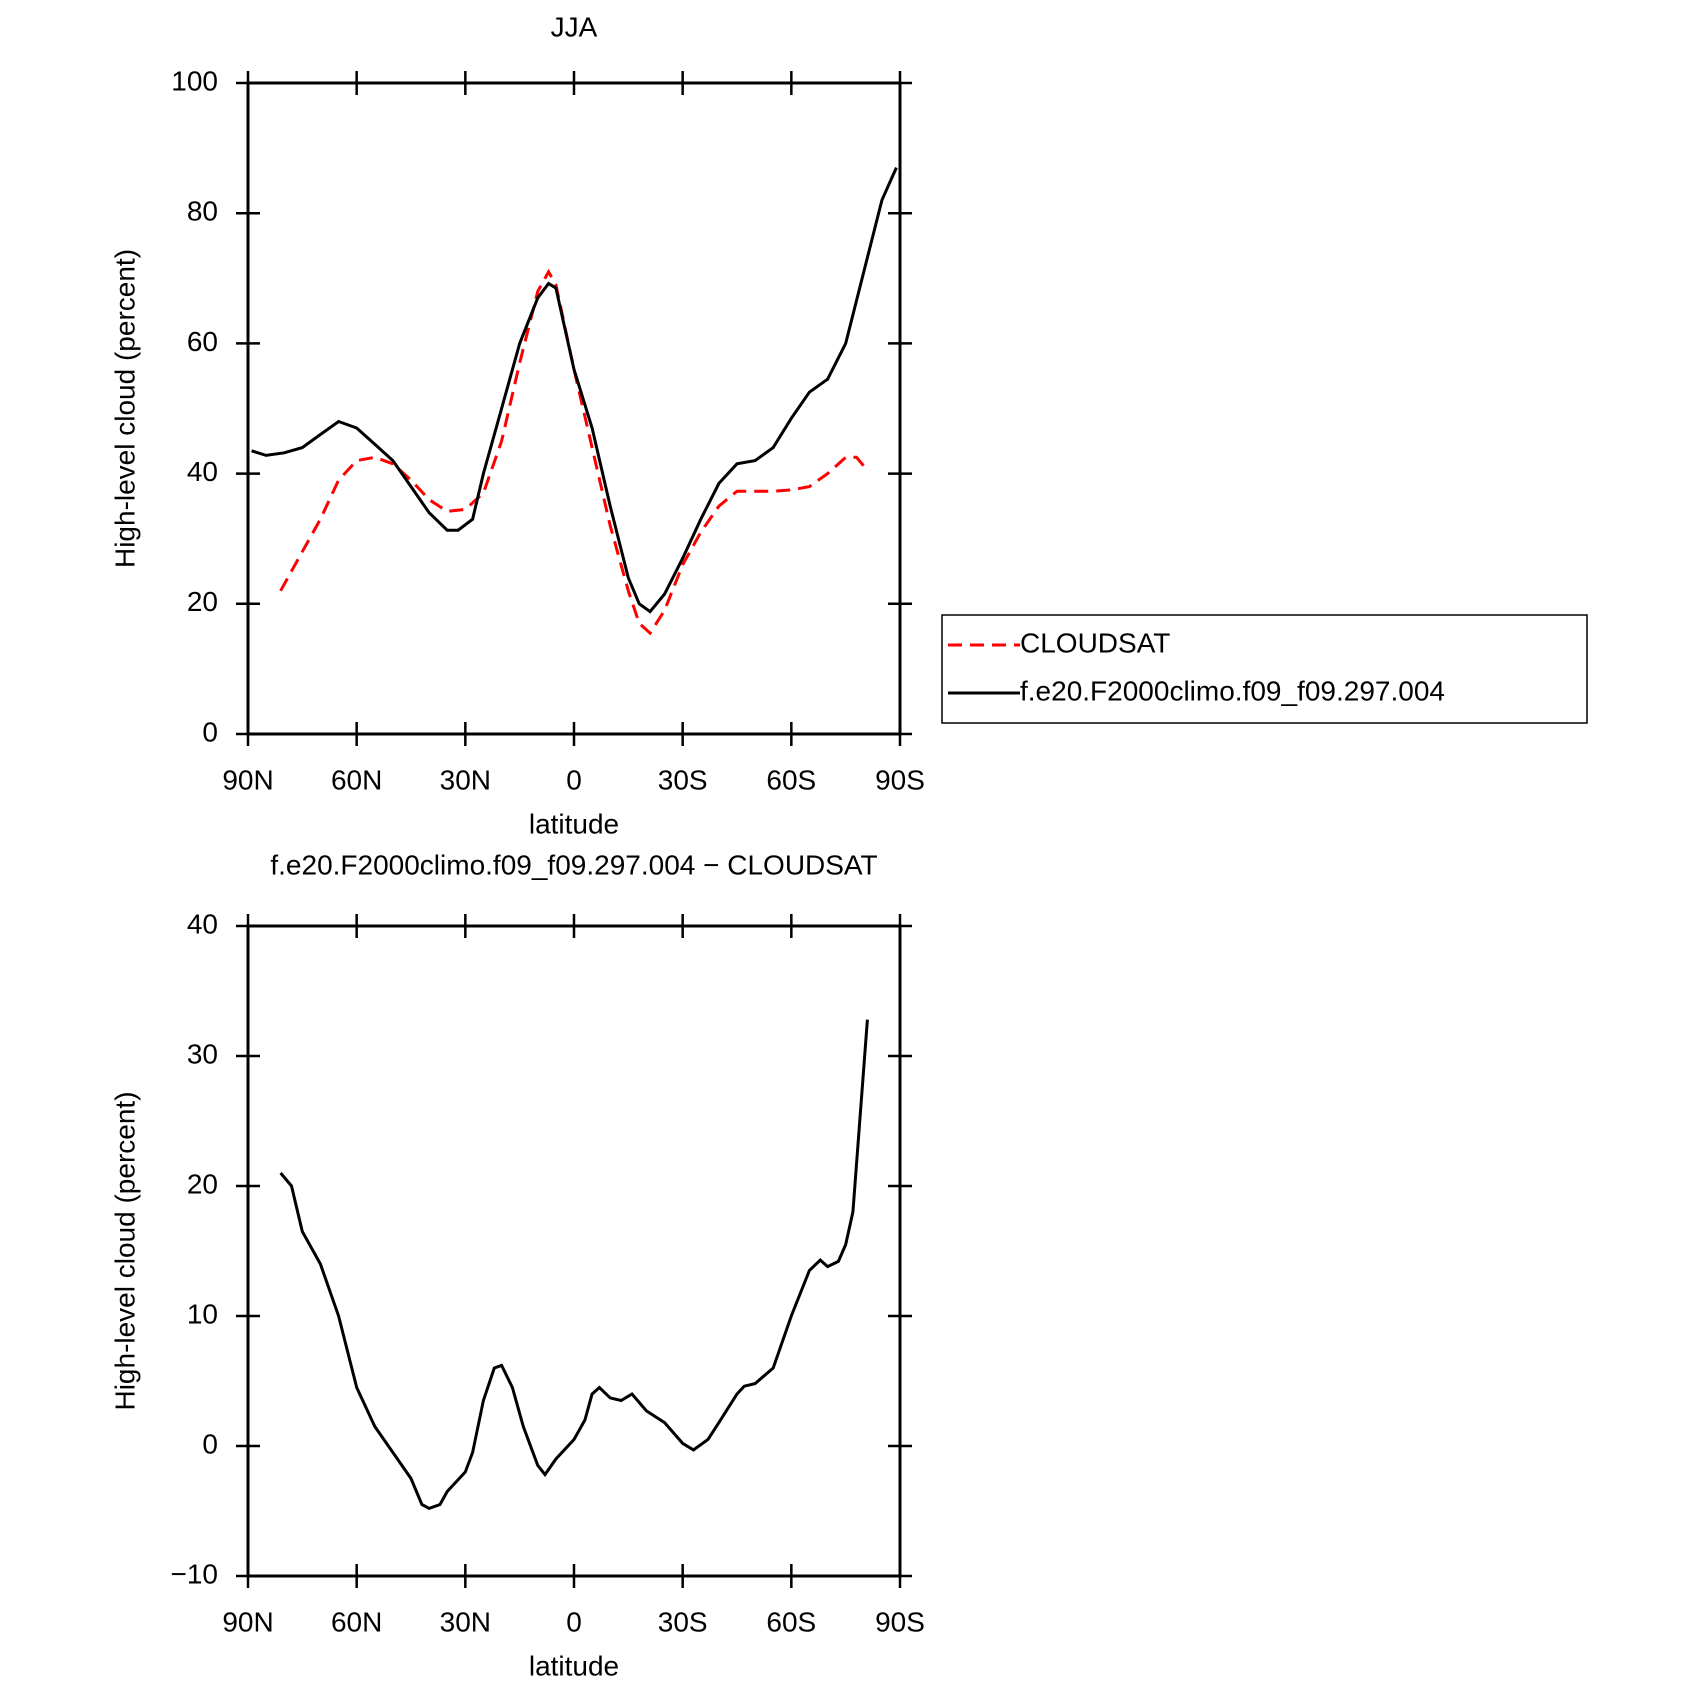 This screenshot has height=1683, width=1691. Describe the element at coordinates (195, 1573) in the screenshot. I see `y-tick-label: −10` at that location.